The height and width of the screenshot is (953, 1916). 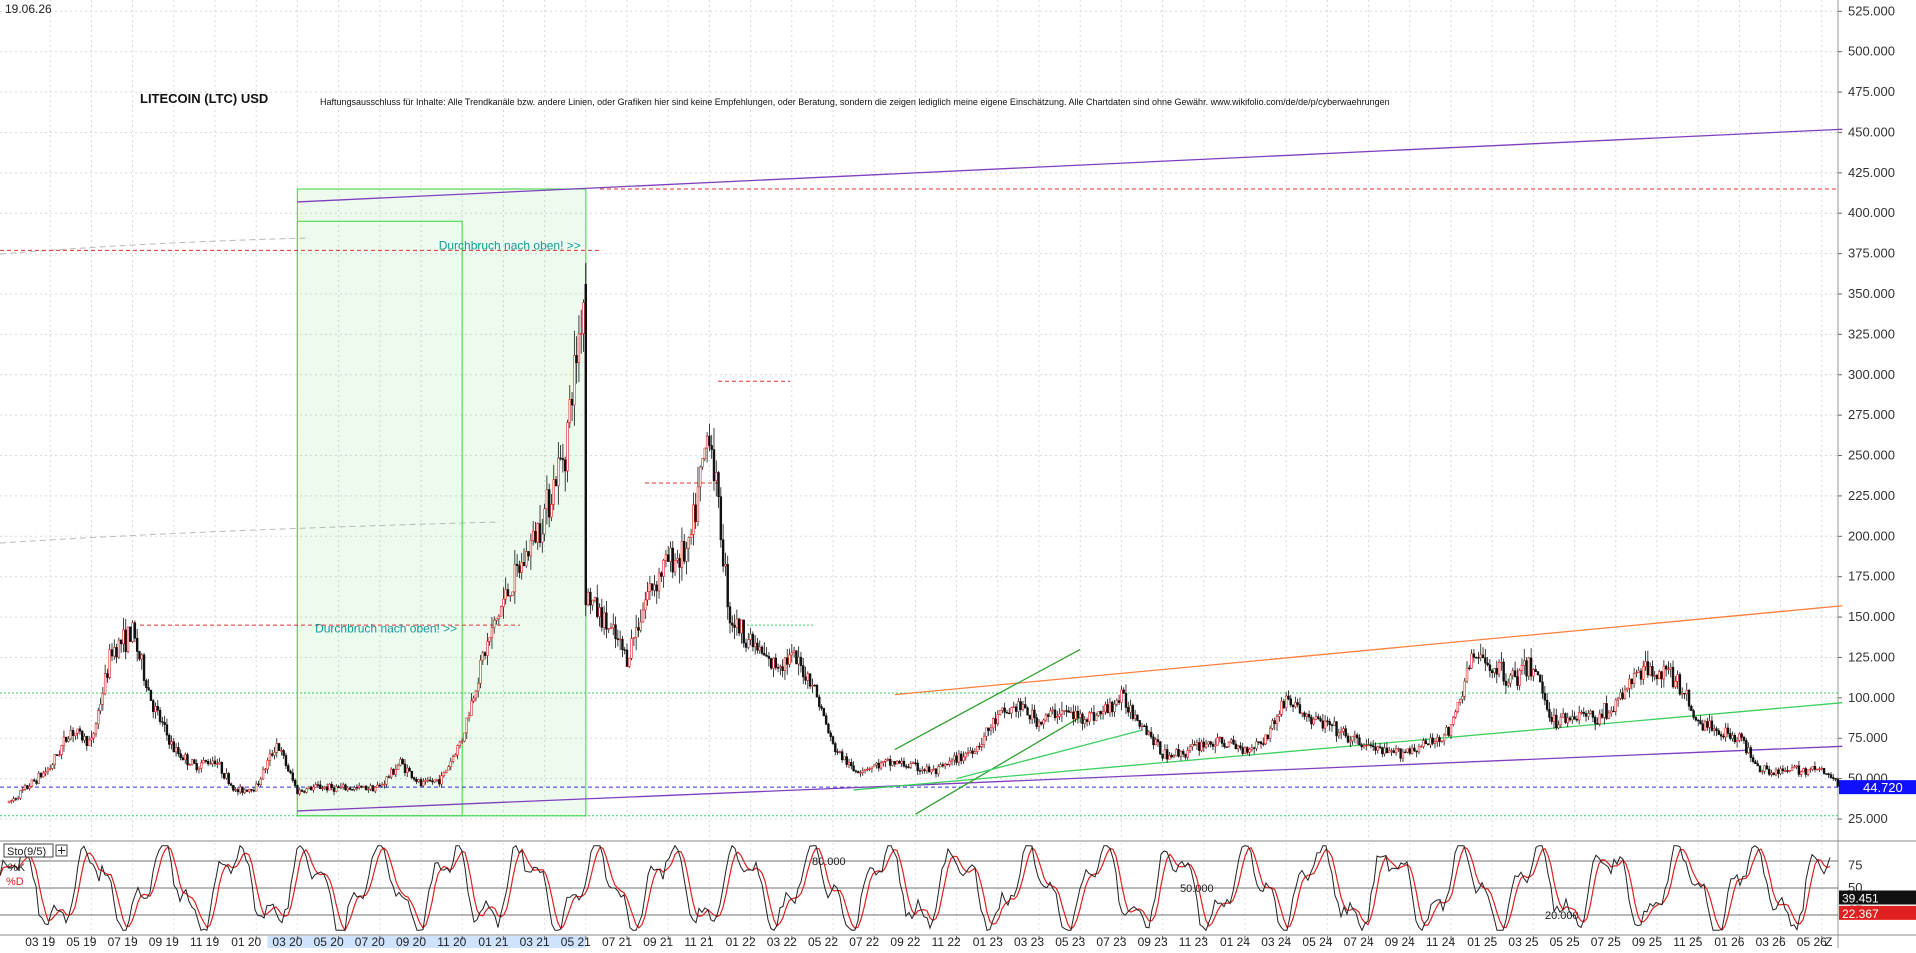 I want to click on x-tick-label: 09 20, so click(x=411, y=941).